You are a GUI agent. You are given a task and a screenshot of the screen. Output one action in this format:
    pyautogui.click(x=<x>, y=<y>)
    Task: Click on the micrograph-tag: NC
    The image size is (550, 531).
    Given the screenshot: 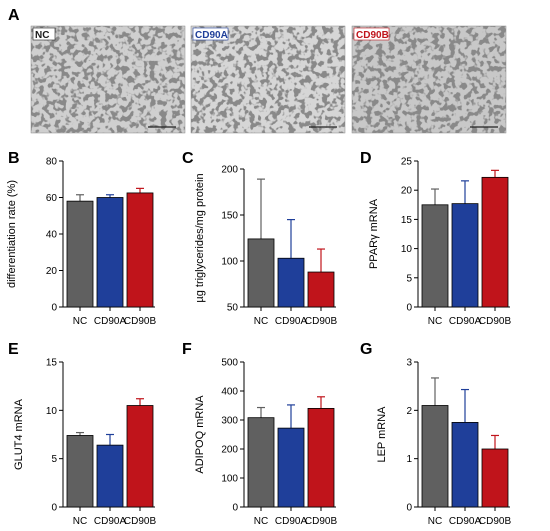 What is the action you would take?
    pyautogui.click(x=42, y=35)
    